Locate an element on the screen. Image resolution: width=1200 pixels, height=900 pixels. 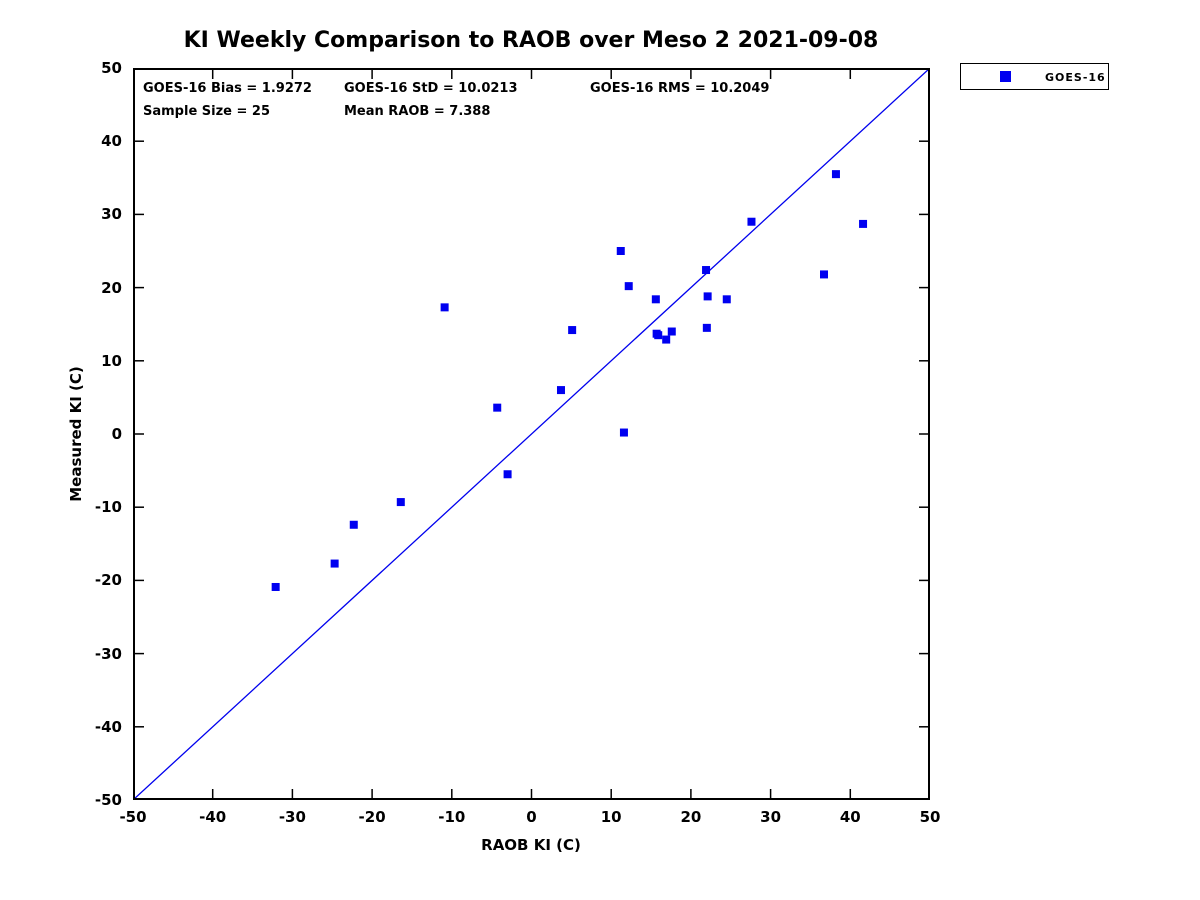
y-tick-label: -30 is located at coordinates (108, 653).